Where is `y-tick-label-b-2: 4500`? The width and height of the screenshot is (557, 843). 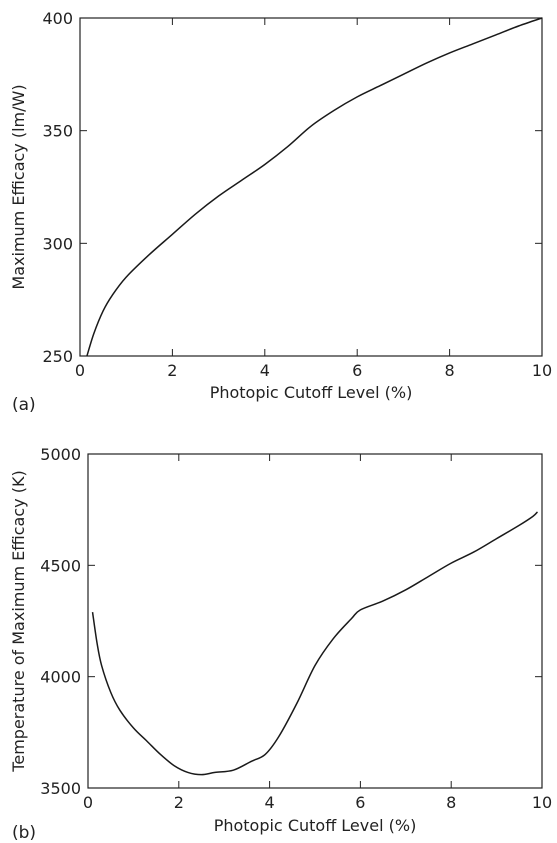 y-tick-label-b-2: 4500 is located at coordinates (60, 565).